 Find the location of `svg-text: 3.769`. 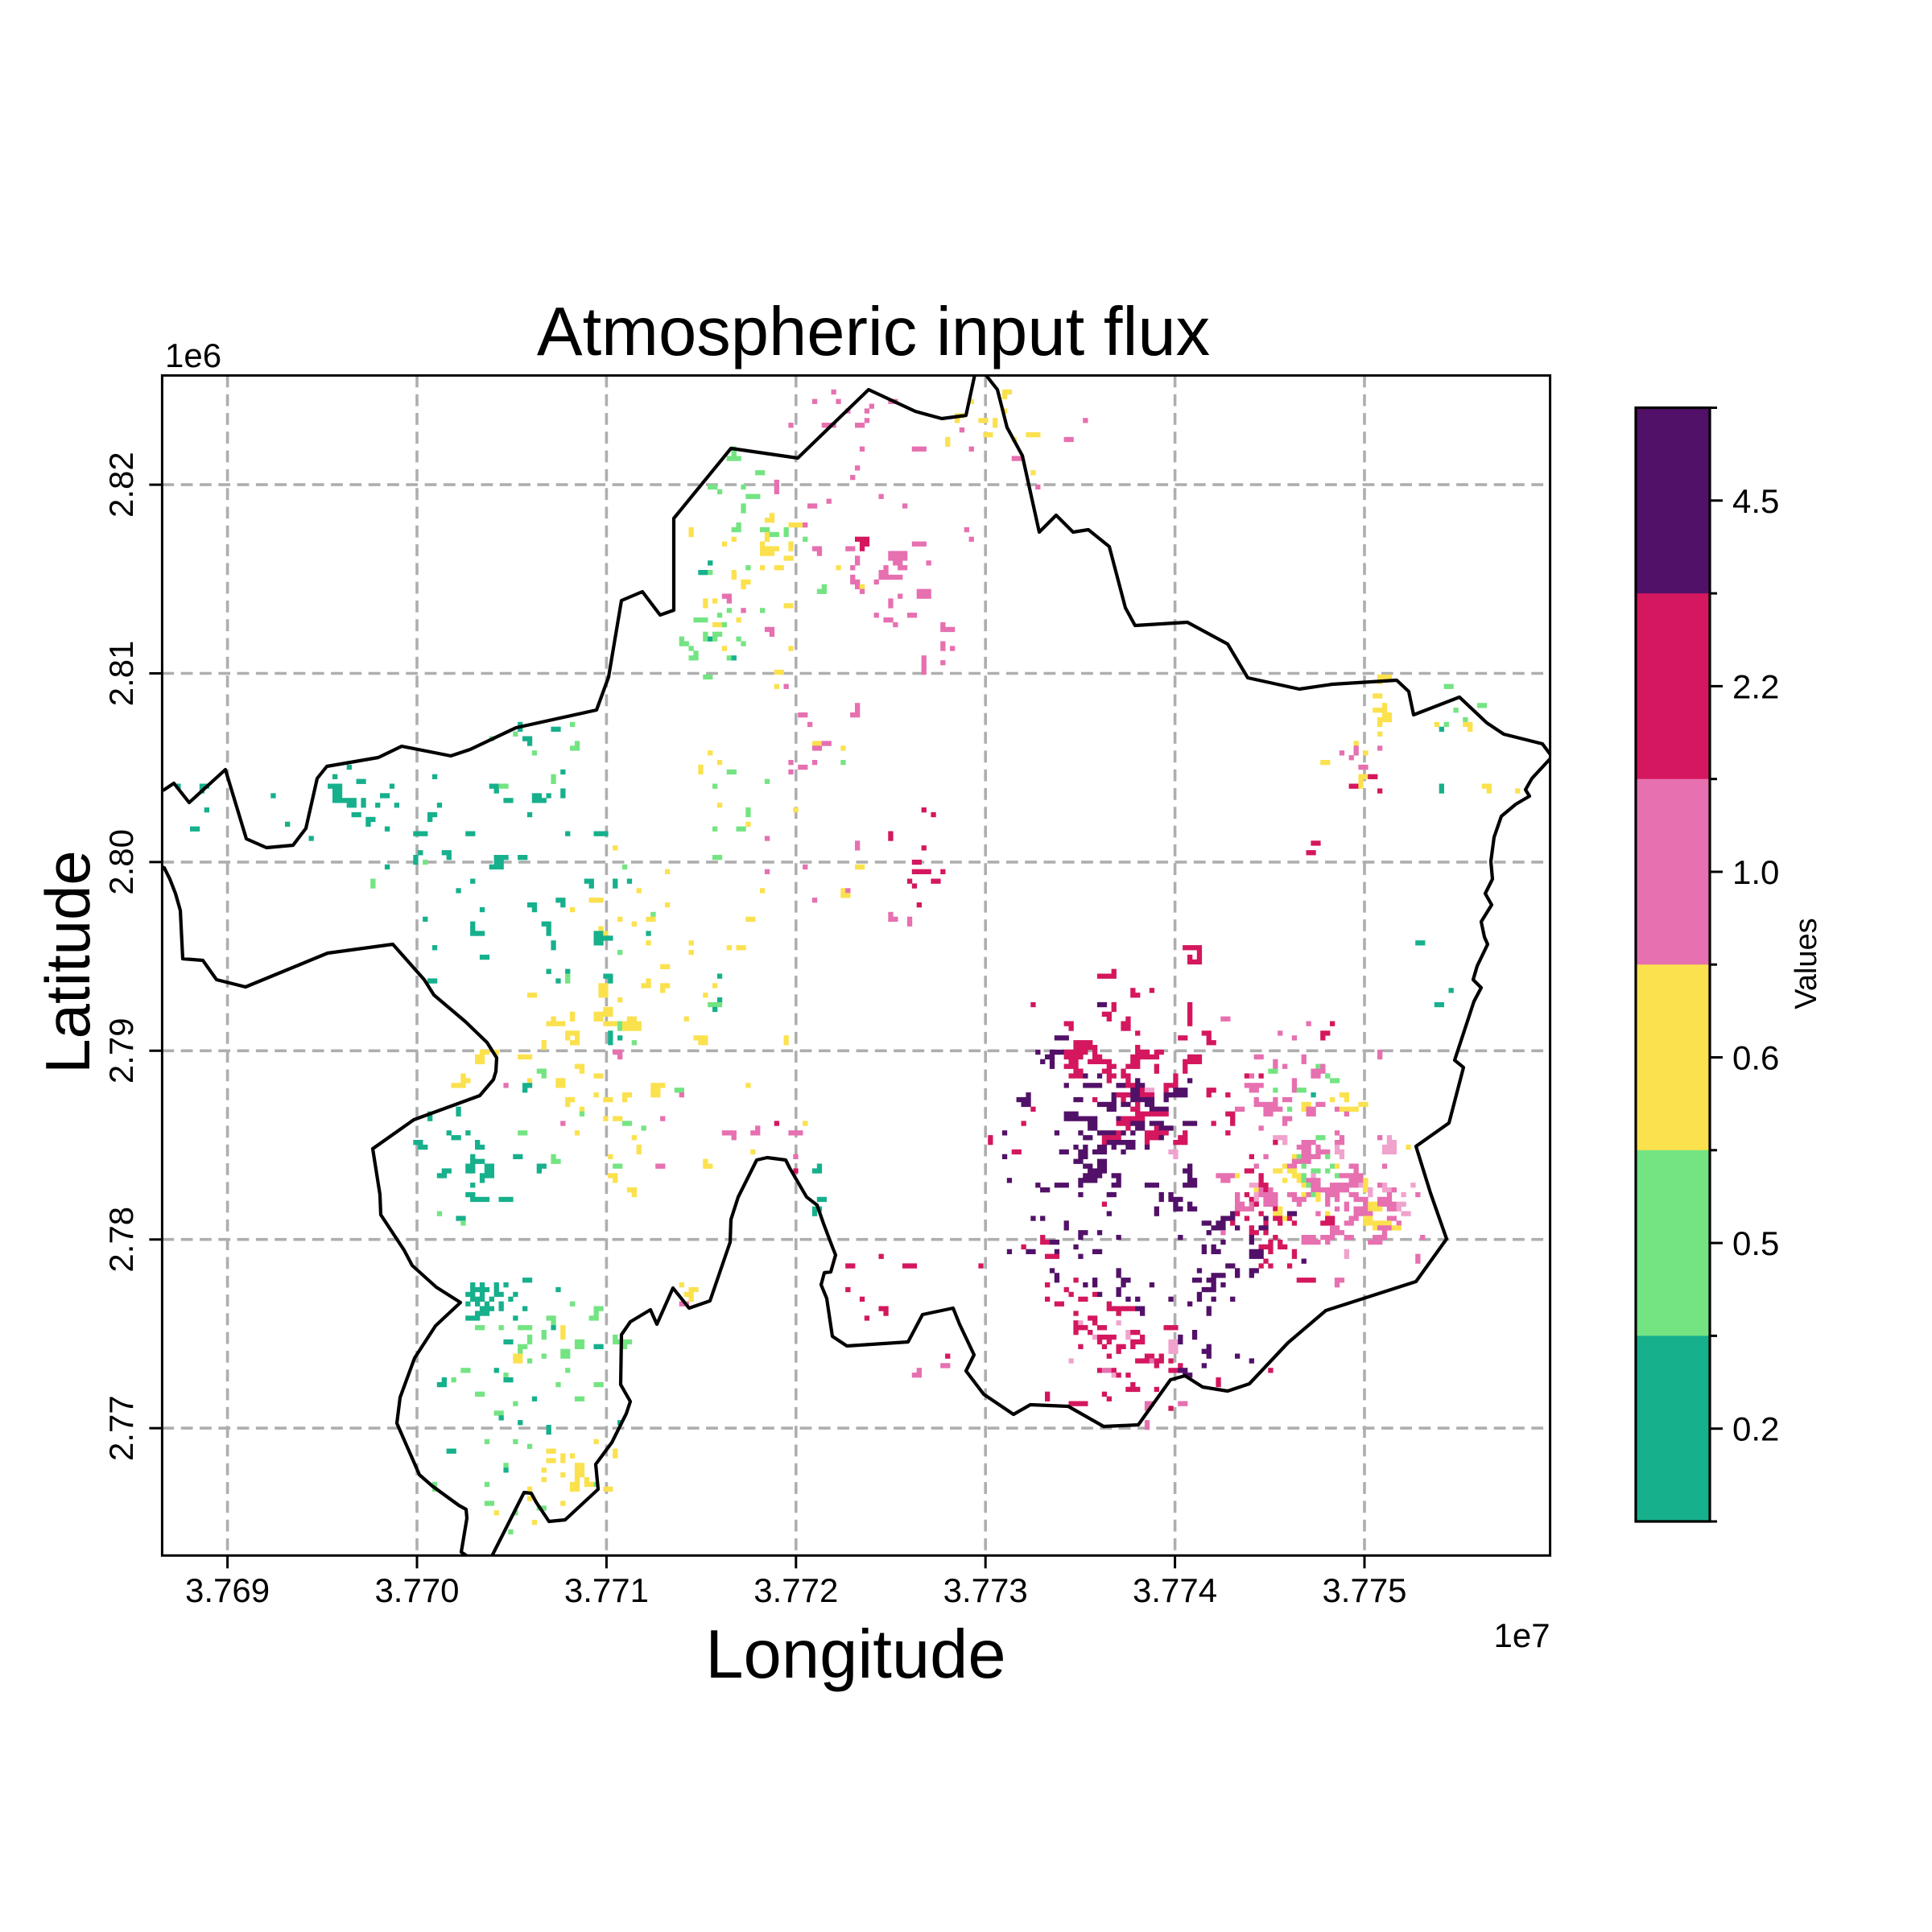

svg-text: 3.769 is located at coordinates (227, 1590).